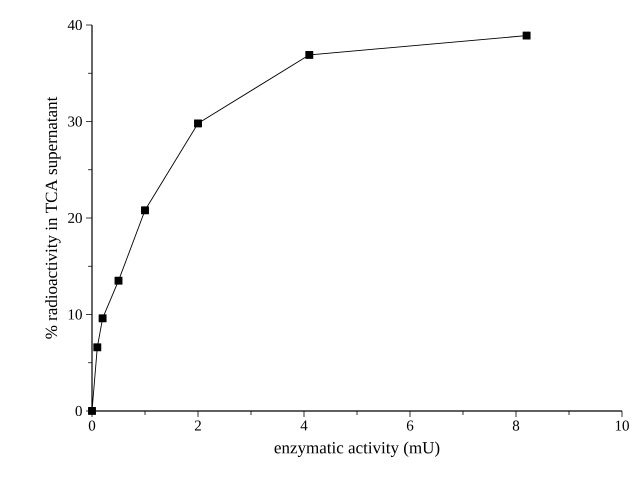 This screenshot has width=635, height=478. What do you see at coordinates (75, 218) in the screenshot?
I see `y-tick-label: 20` at bounding box center [75, 218].